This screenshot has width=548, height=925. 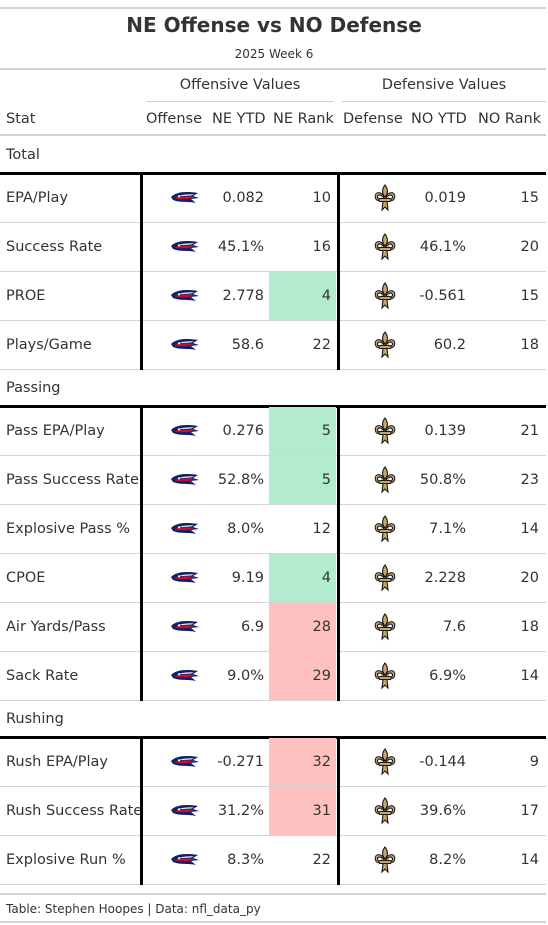 What do you see at coordinates (529, 627) in the screenshot?
I see `no-rank-value: 18` at bounding box center [529, 627].